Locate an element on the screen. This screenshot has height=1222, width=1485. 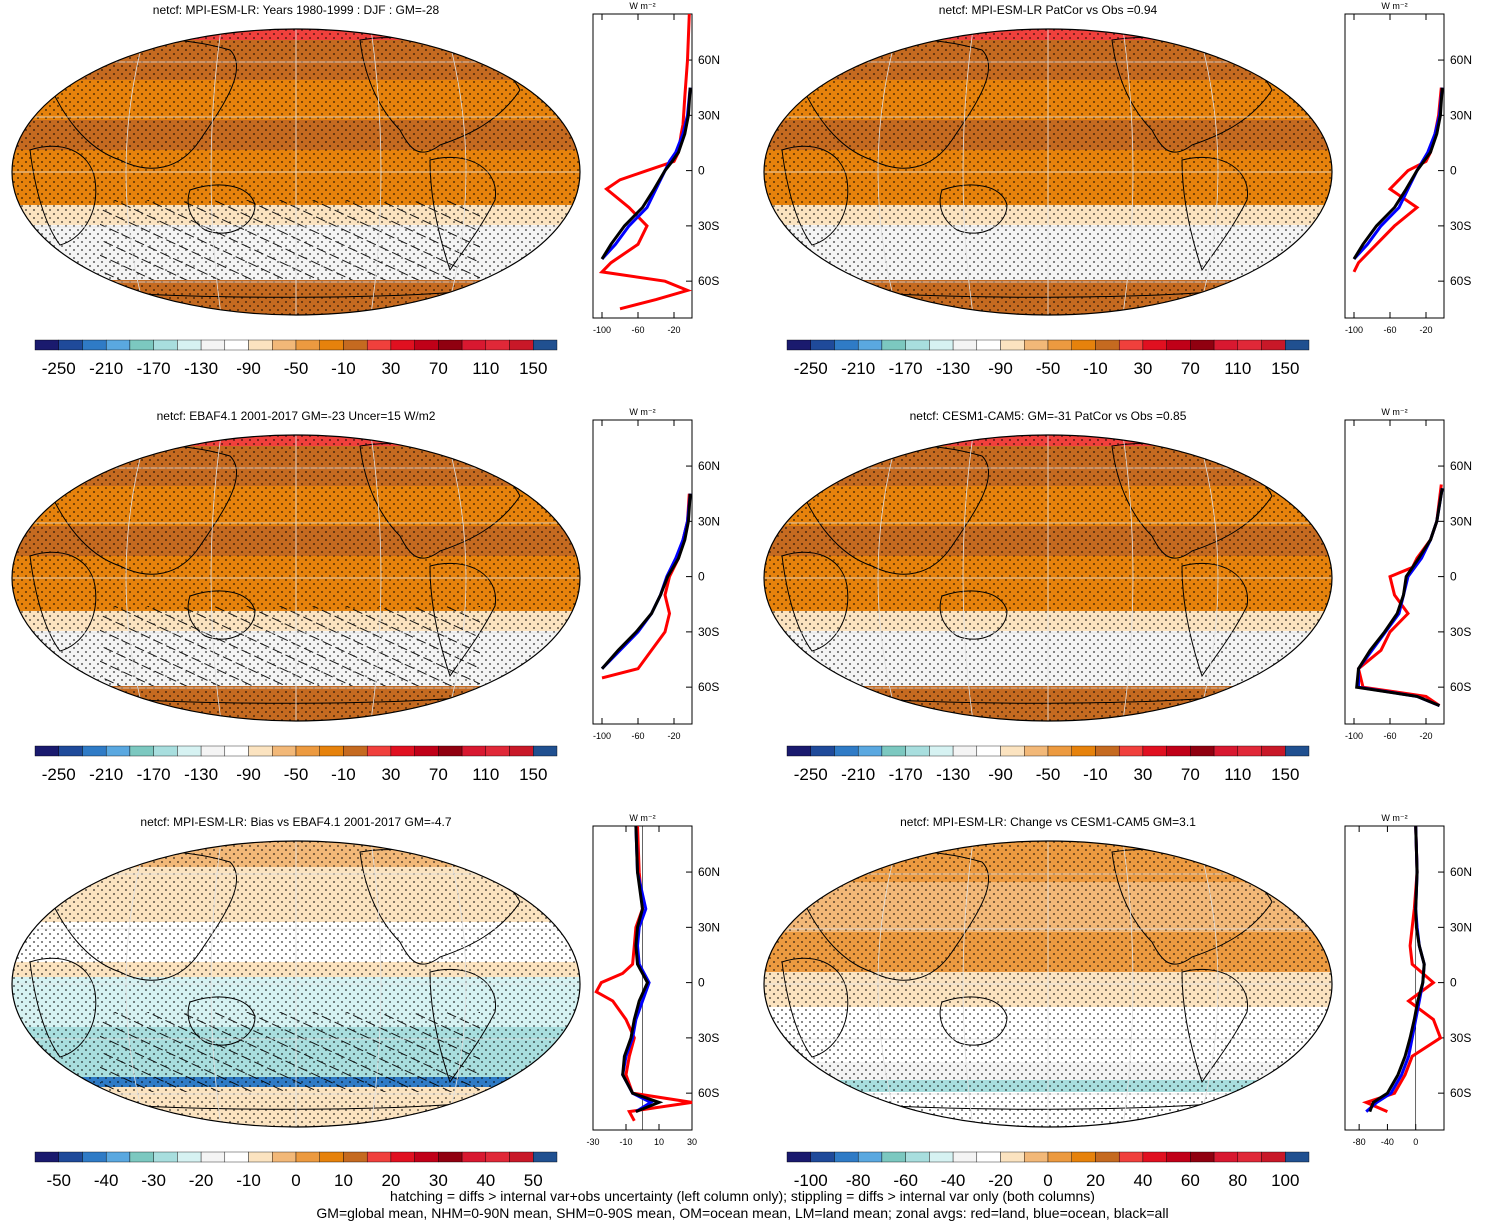
colorbar-label: 50 is located at coordinates (533, 1180).